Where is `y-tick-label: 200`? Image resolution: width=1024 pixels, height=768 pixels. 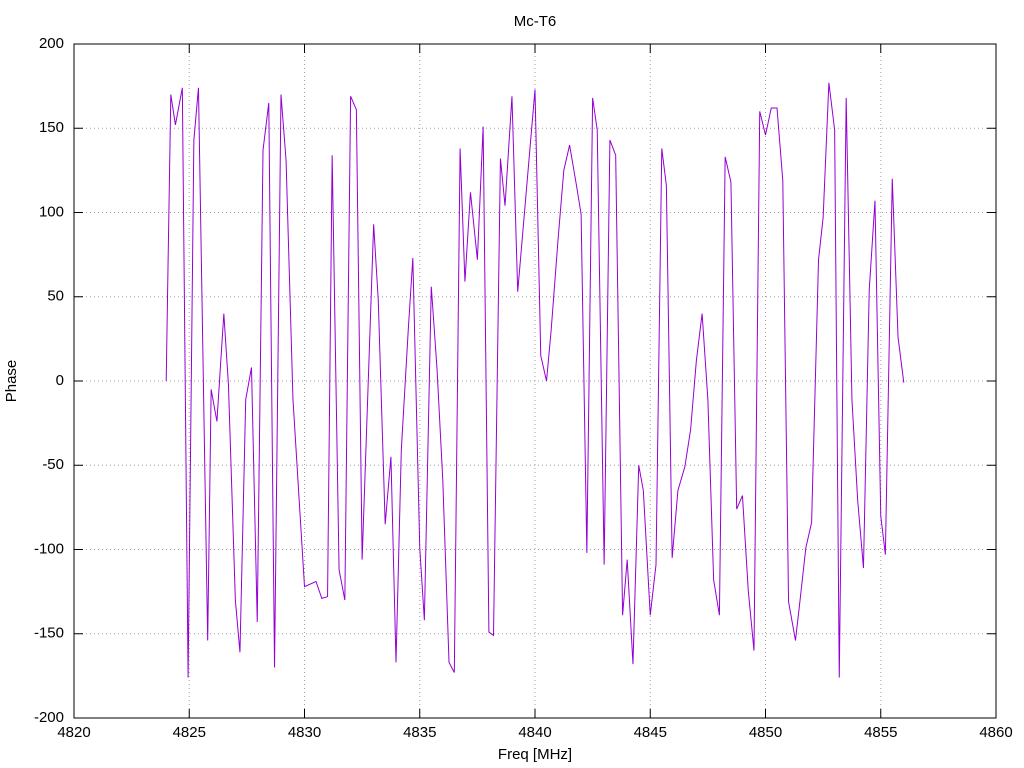
y-tick-label: 200 is located at coordinates (51, 43).